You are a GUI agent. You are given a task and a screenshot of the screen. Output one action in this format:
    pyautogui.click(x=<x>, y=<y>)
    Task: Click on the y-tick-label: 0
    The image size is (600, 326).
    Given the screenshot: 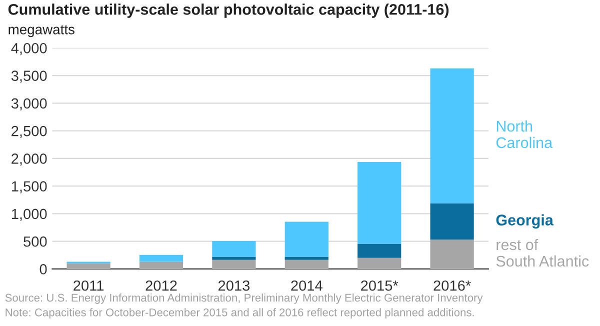 What is the action you would take?
    pyautogui.click(x=43, y=269)
    